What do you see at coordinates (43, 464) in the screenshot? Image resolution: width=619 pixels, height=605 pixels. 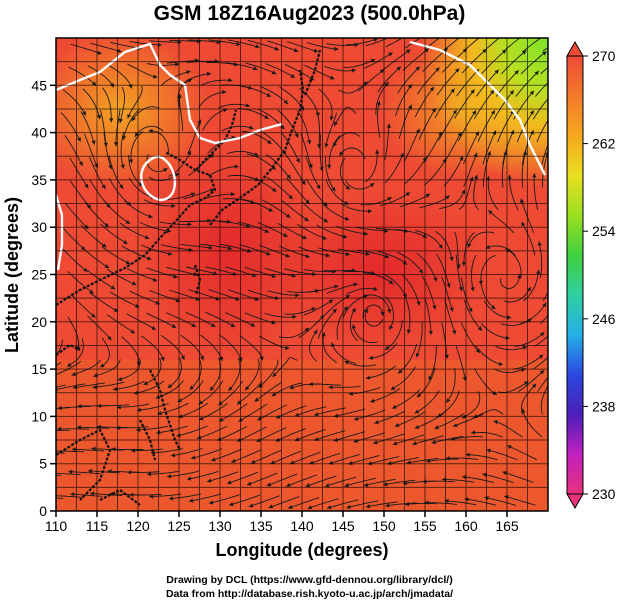 I see `y-tick-label: 5` at bounding box center [43, 464].